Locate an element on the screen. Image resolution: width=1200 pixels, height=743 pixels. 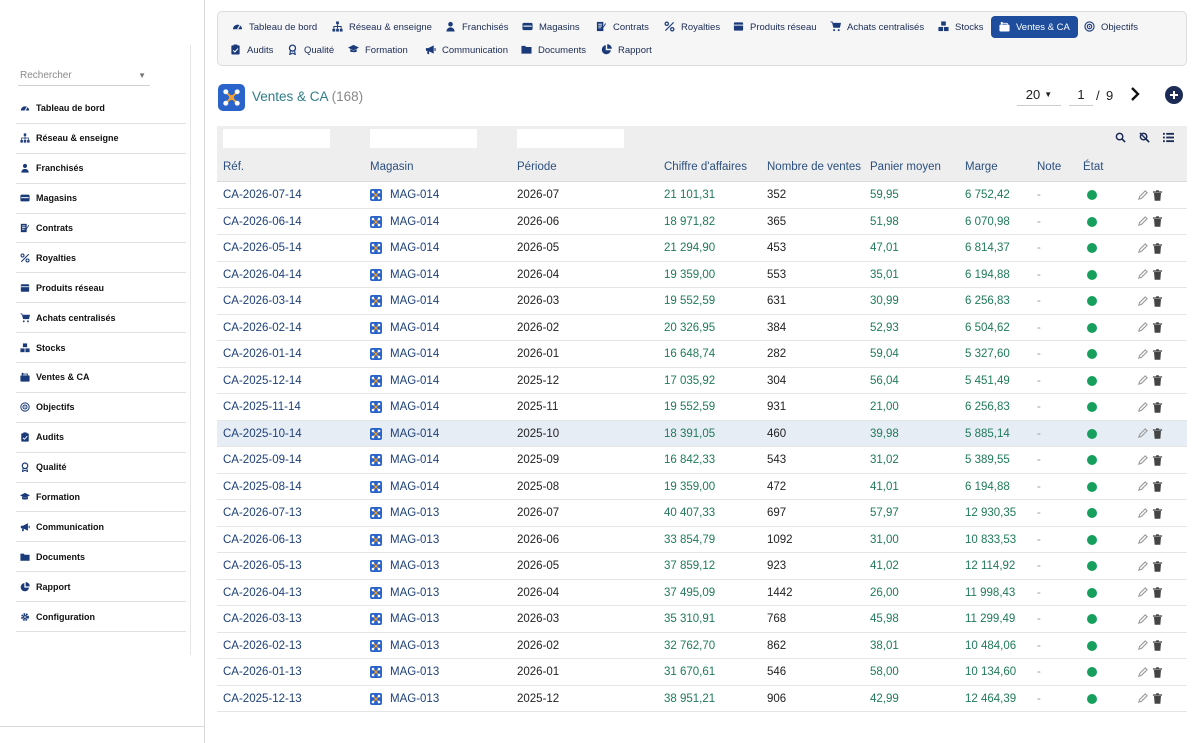
tab-magasins: Magasins is located at coordinates (551, 27).